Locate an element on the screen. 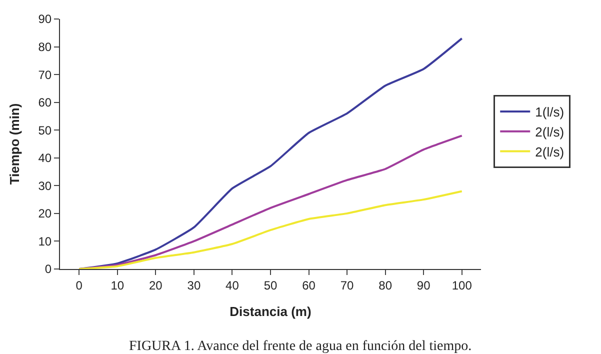 Image resolution: width=601 pixels, height=354 pixels. x-axis-title: Distancia (m) is located at coordinates (271, 311).